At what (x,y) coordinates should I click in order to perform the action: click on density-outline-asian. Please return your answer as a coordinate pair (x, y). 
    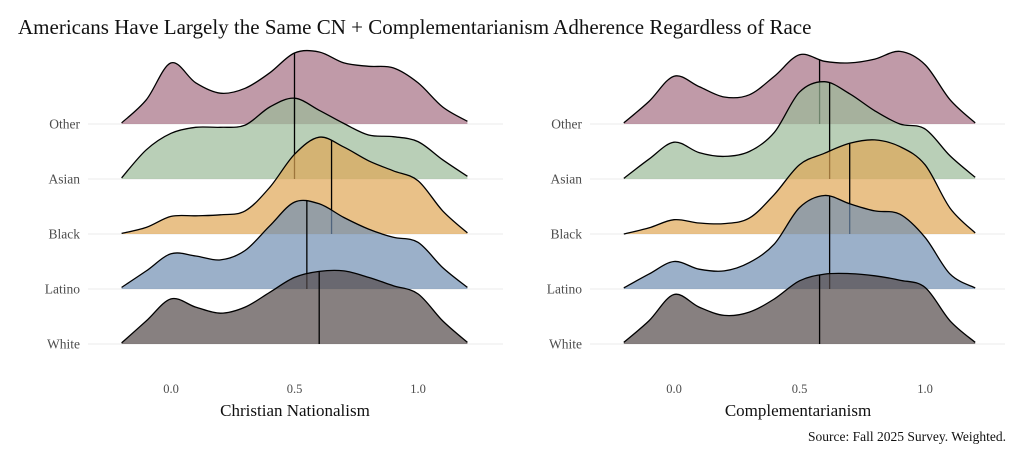
    Looking at the image, I should click on (799, 130).